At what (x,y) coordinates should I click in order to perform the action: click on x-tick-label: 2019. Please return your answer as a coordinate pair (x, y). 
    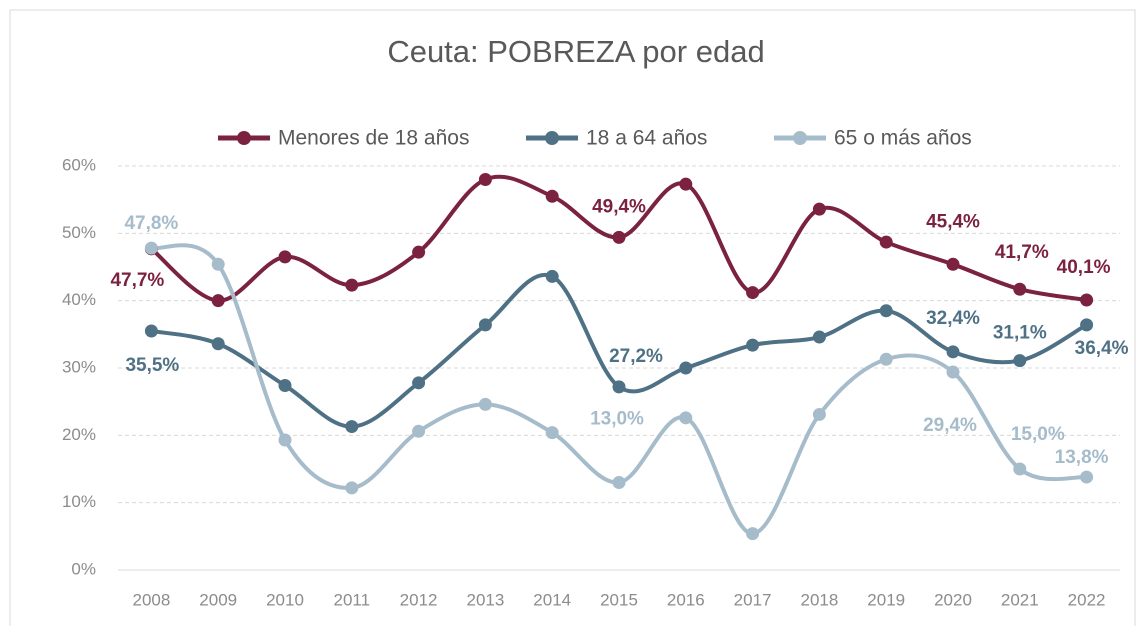
    Looking at the image, I should click on (886, 599).